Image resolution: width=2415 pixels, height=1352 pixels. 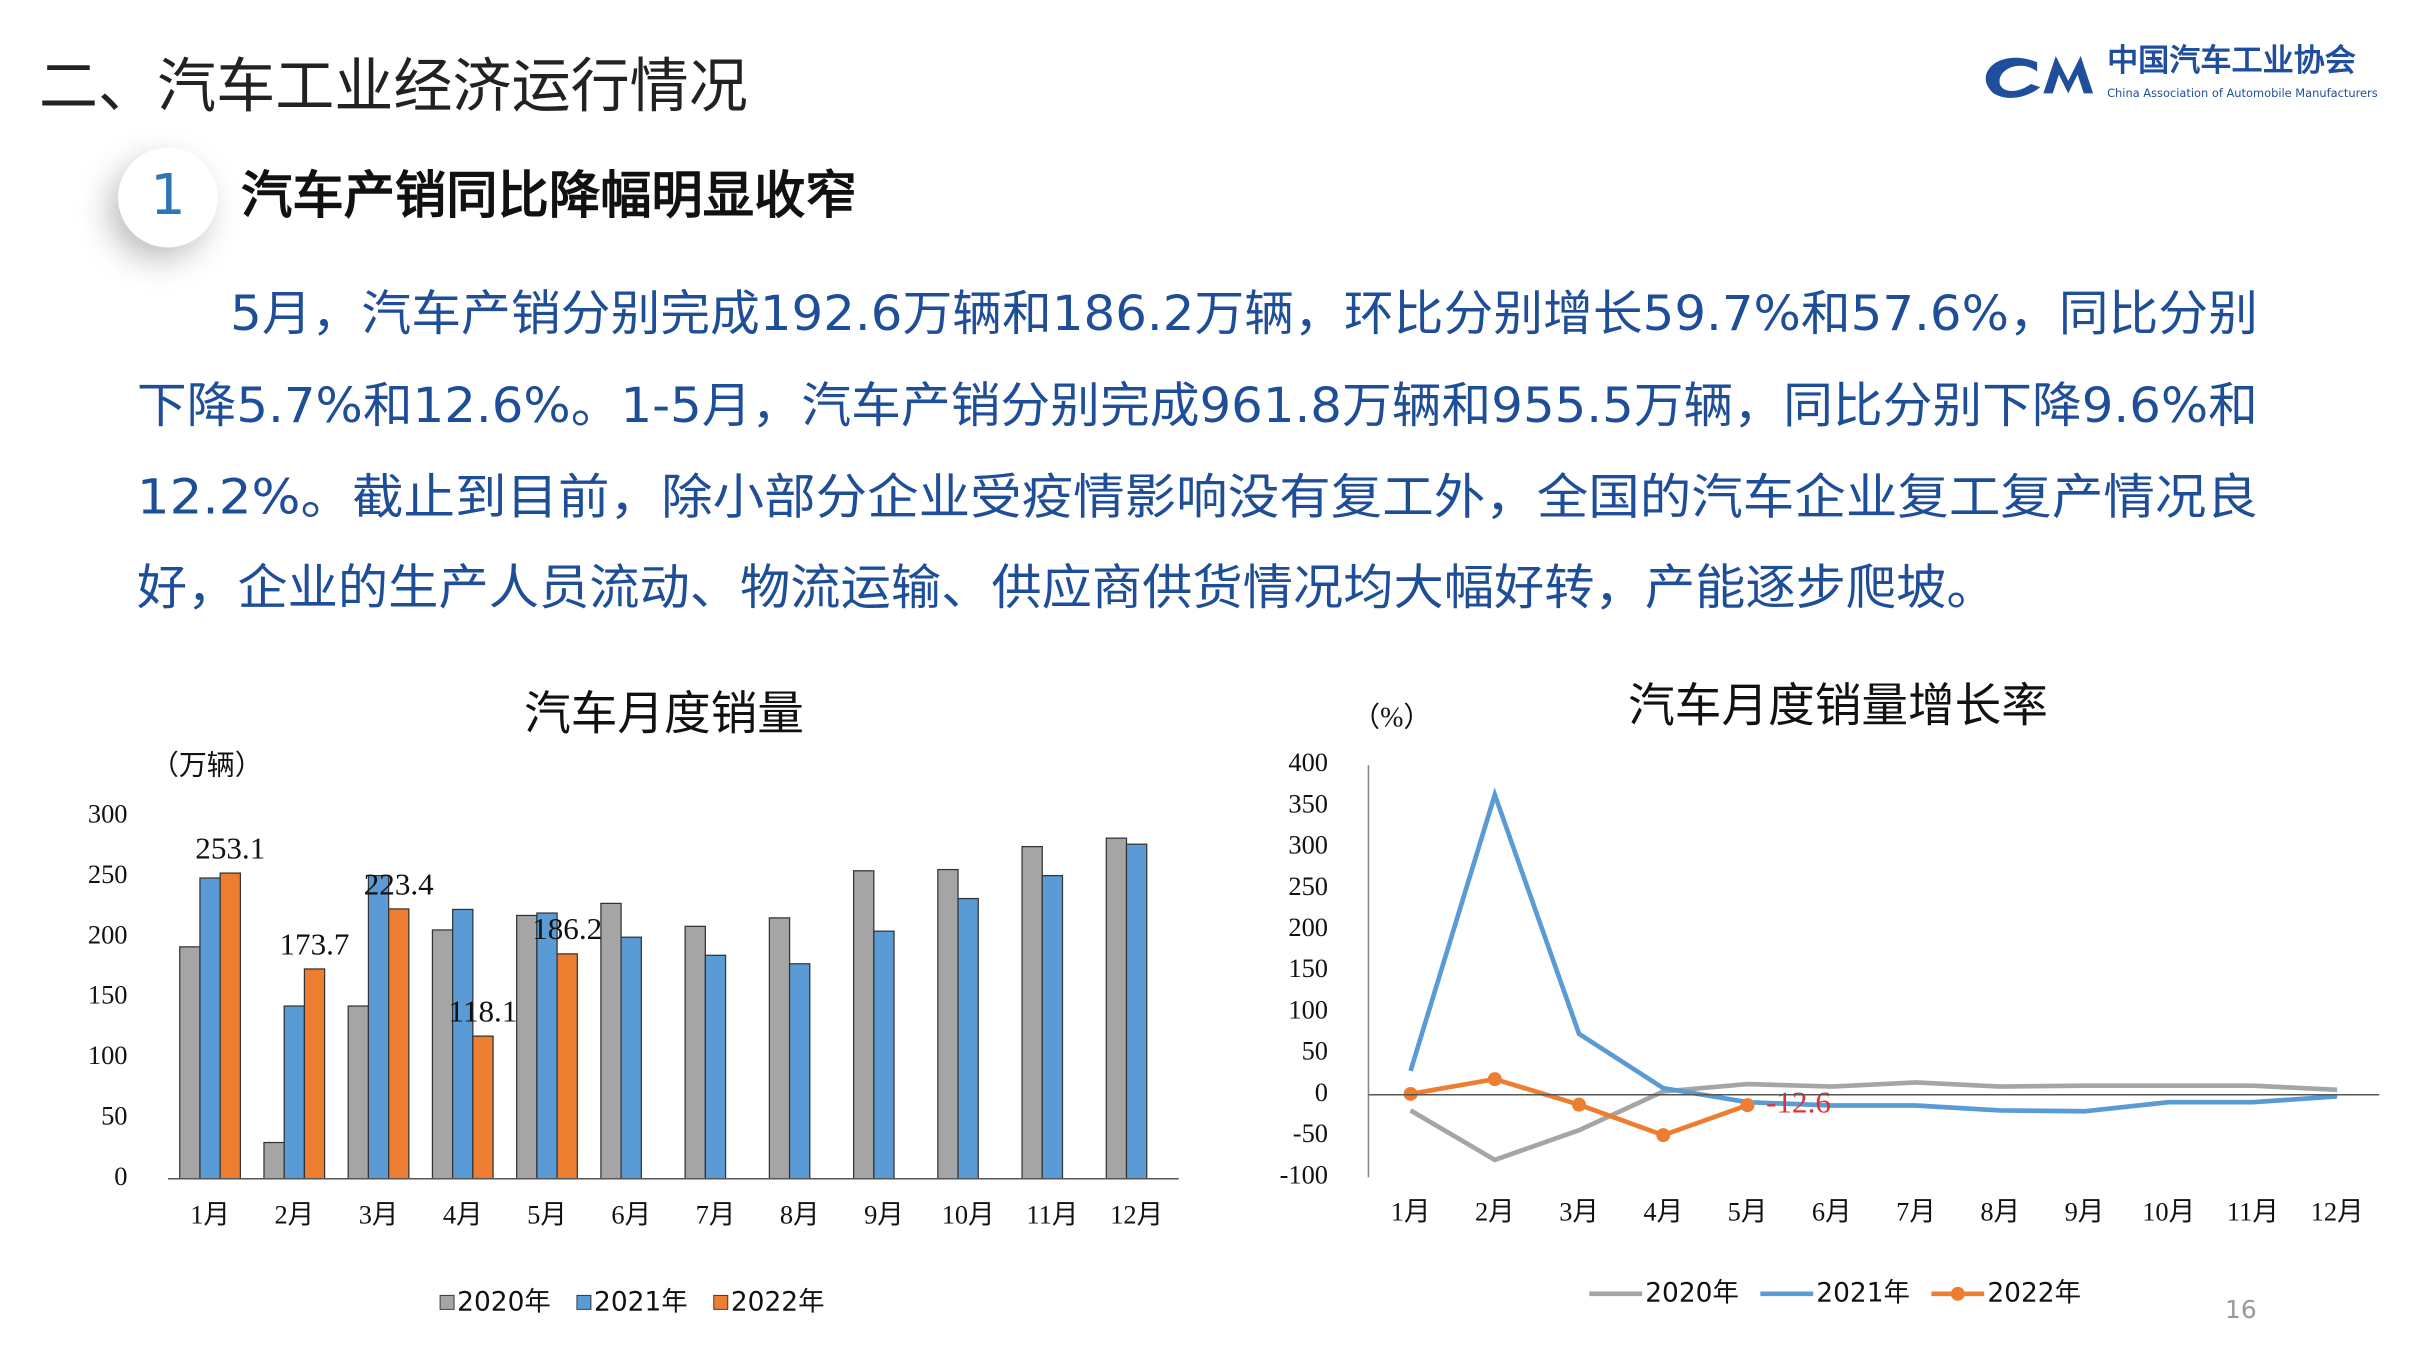 I want to click on legend-marker, so click(x=1957, y=1293).